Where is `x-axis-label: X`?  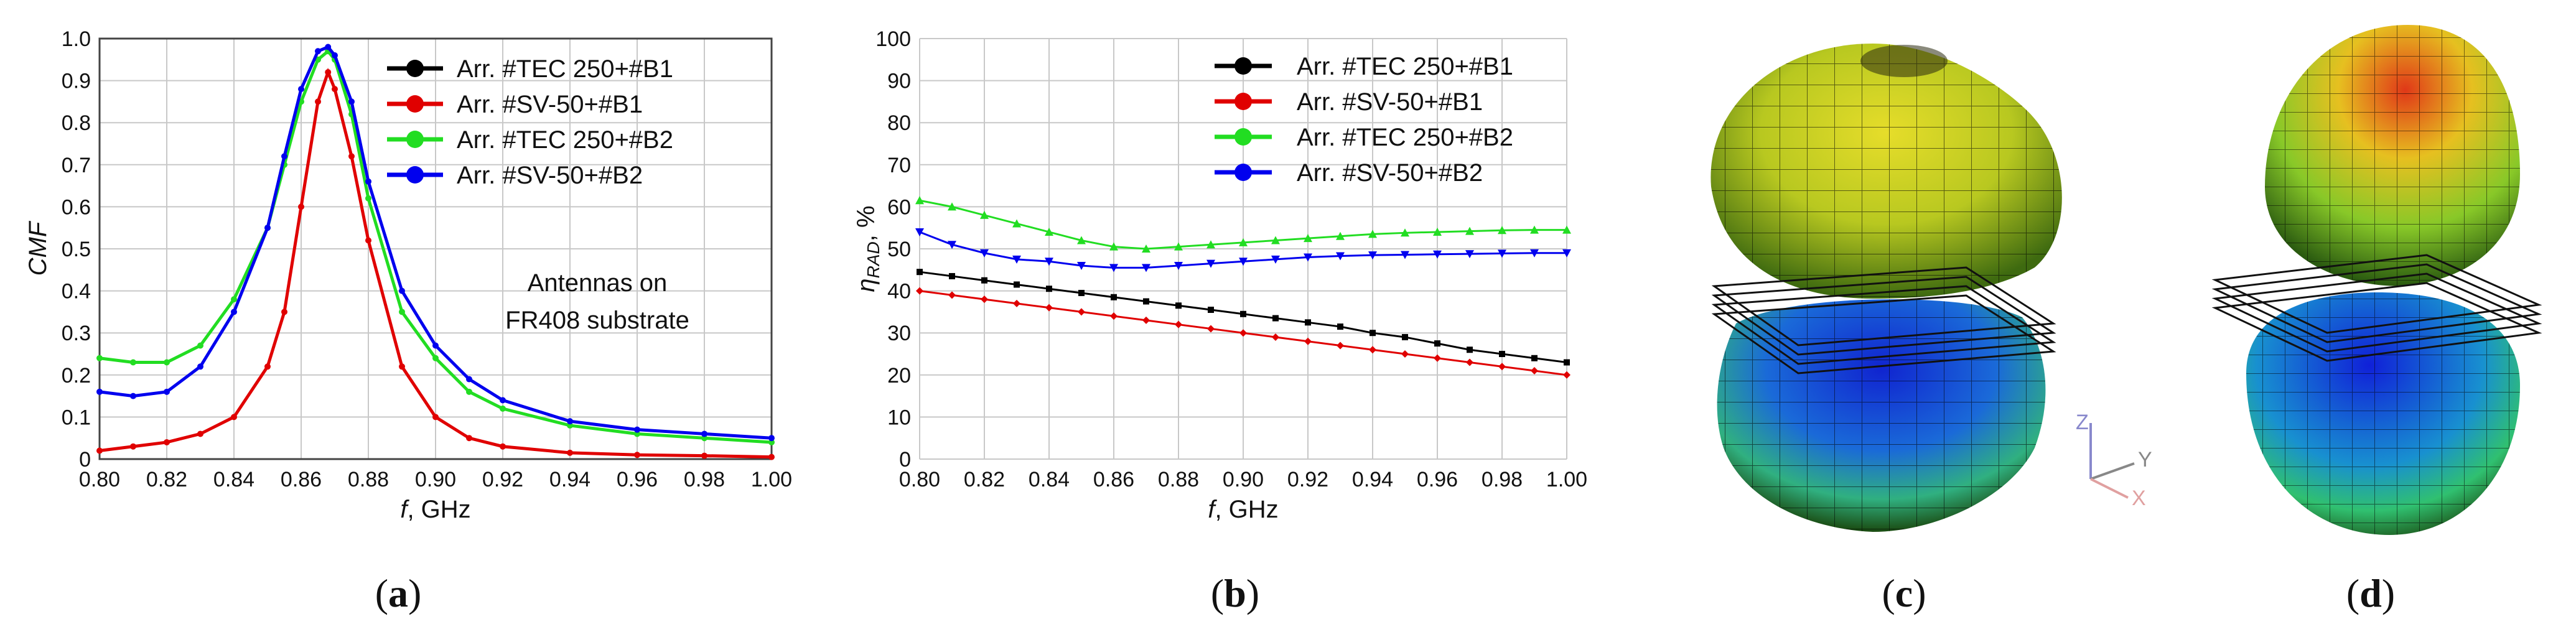 x-axis-label: X is located at coordinates (2139, 498).